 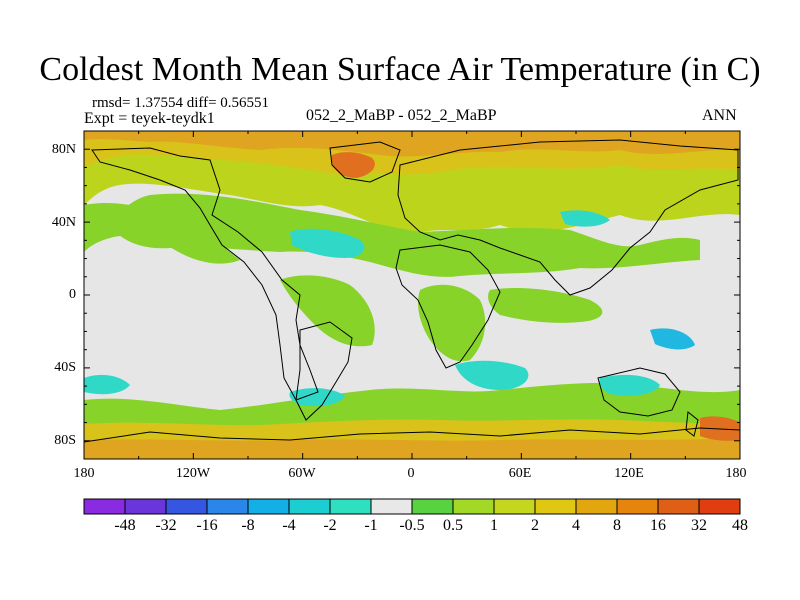 I want to click on lat-label-80s: 80S, so click(x=65, y=440).